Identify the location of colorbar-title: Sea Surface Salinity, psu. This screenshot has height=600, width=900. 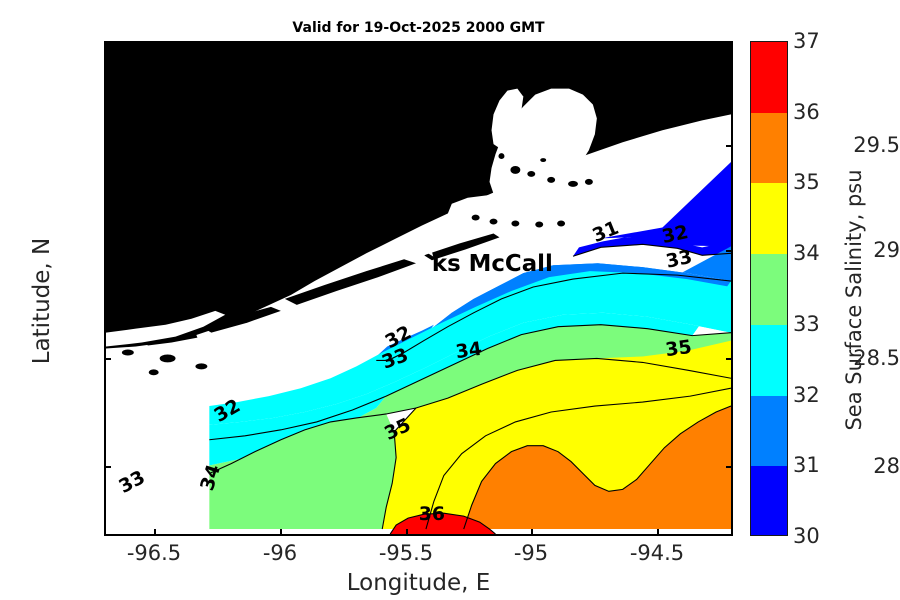
(854, 300).